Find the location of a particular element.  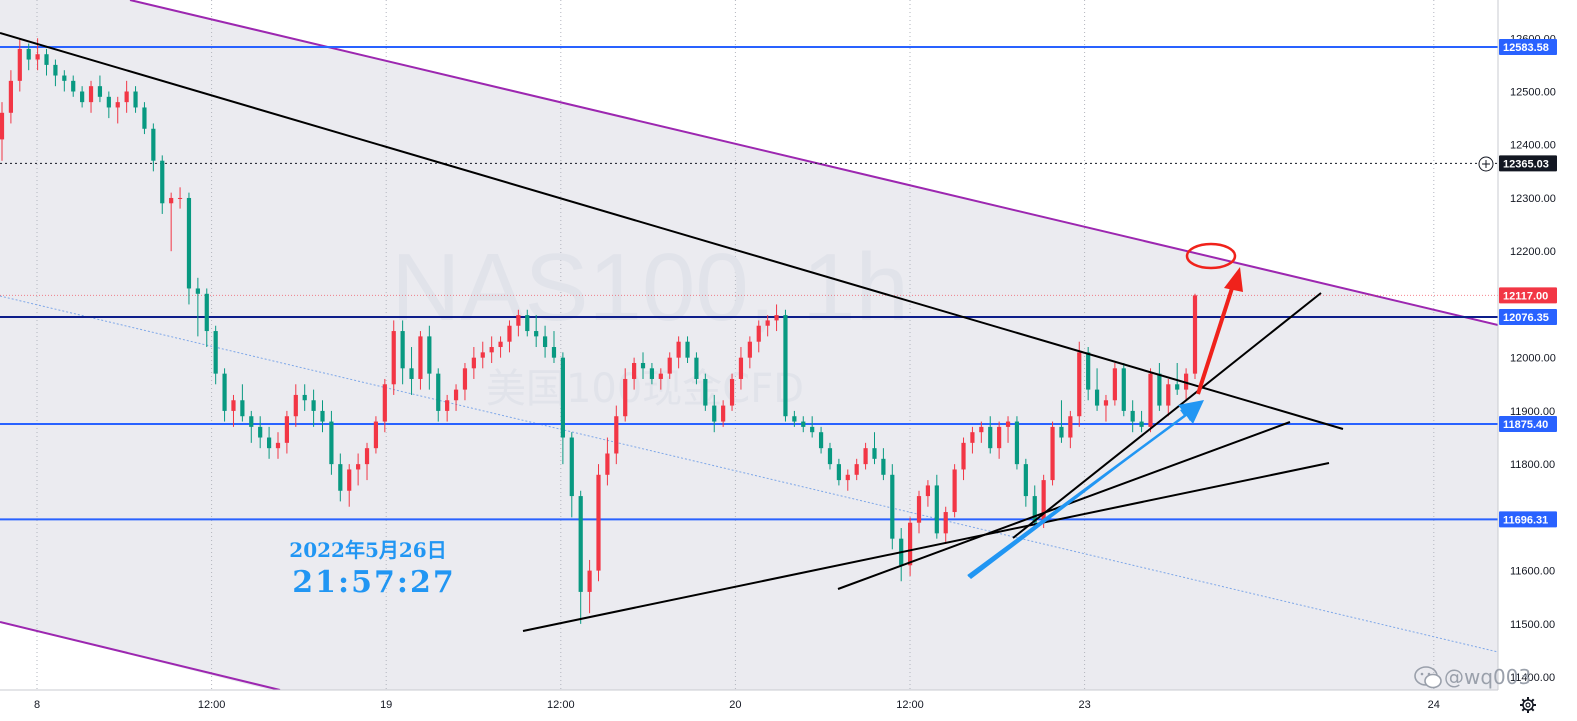

channel-lower-line is located at coordinates (140, 655).